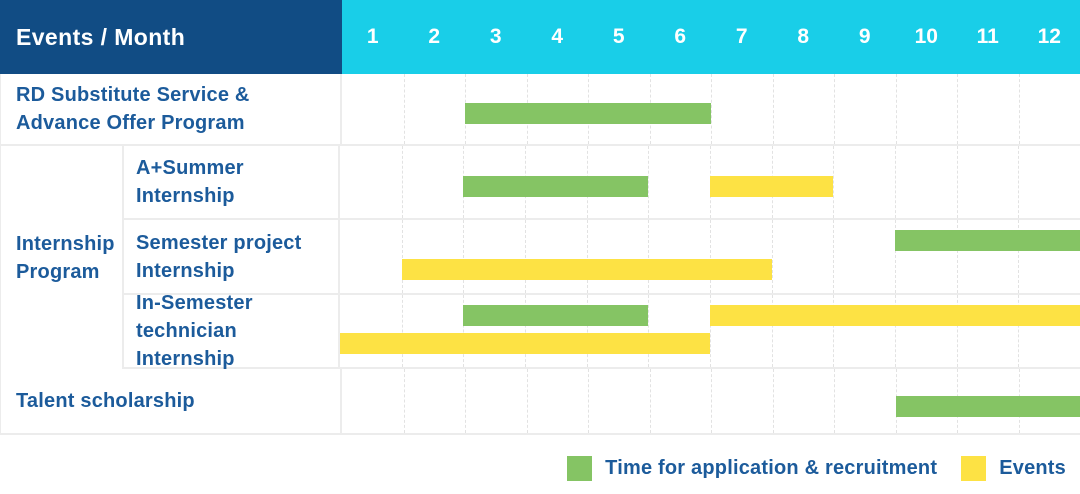 This screenshot has width=1080, height=494. I want to click on month-header-cell-4: 4, so click(557, 36).